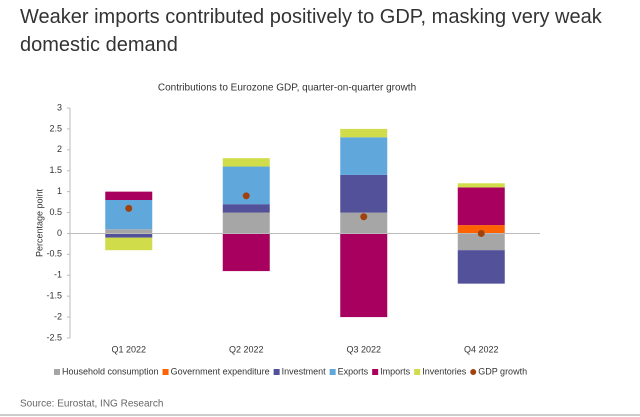  I want to click on legend-label: Inventories, so click(444, 371).